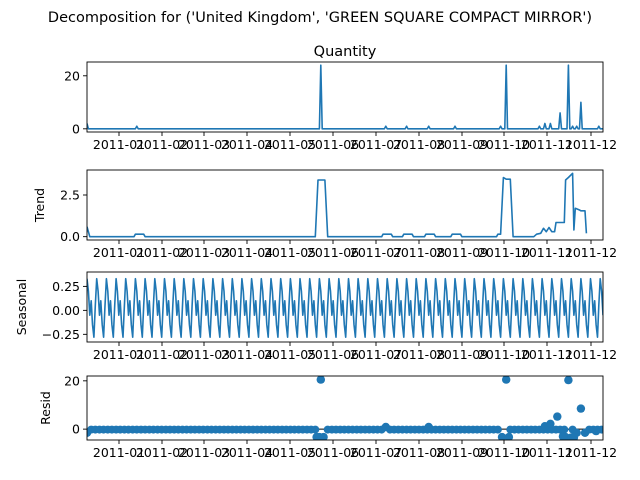  What do you see at coordinates (21, 307) in the screenshot?
I see `y-axis-label: Seasonal` at bounding box center [21, 307].